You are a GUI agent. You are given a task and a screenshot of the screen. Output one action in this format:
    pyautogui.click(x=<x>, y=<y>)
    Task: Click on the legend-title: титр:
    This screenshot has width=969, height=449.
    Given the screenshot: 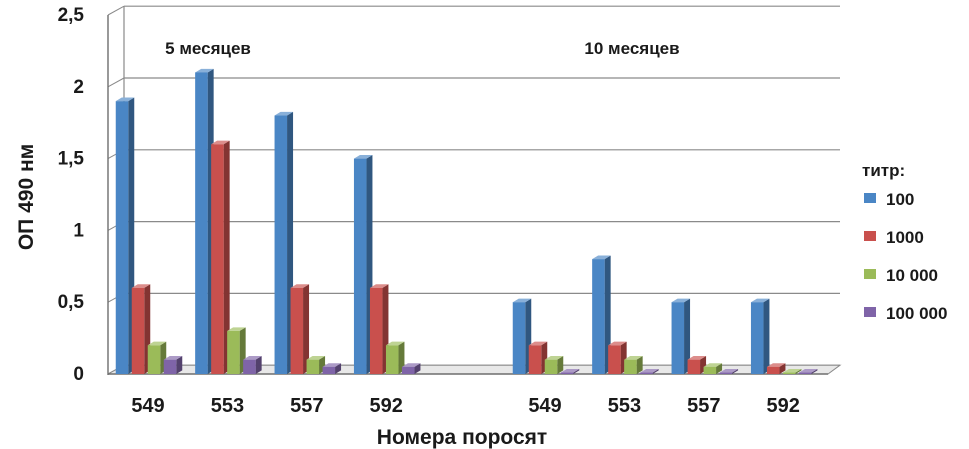 What is the action you would take?
    pyautogui.click(x=883, y=170)
    